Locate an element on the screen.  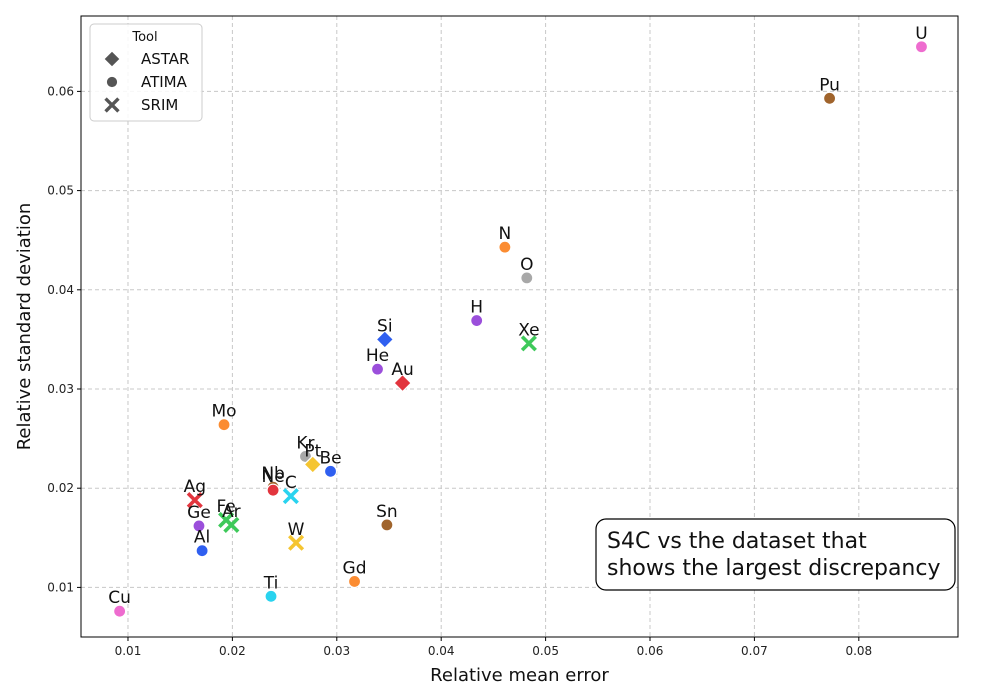
point-label-mo: Mo is located at coordinates (223, 412).